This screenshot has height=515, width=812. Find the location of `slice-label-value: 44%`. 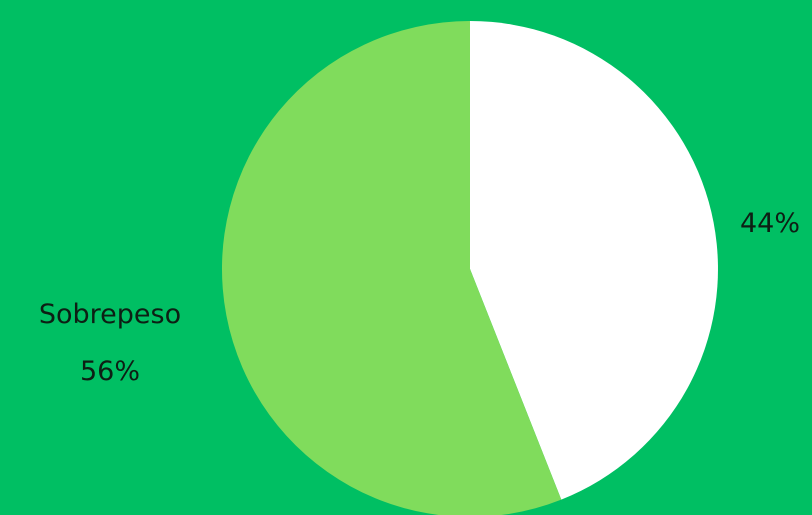

slice-label-value: 44% is located at coordinates (770, 223).